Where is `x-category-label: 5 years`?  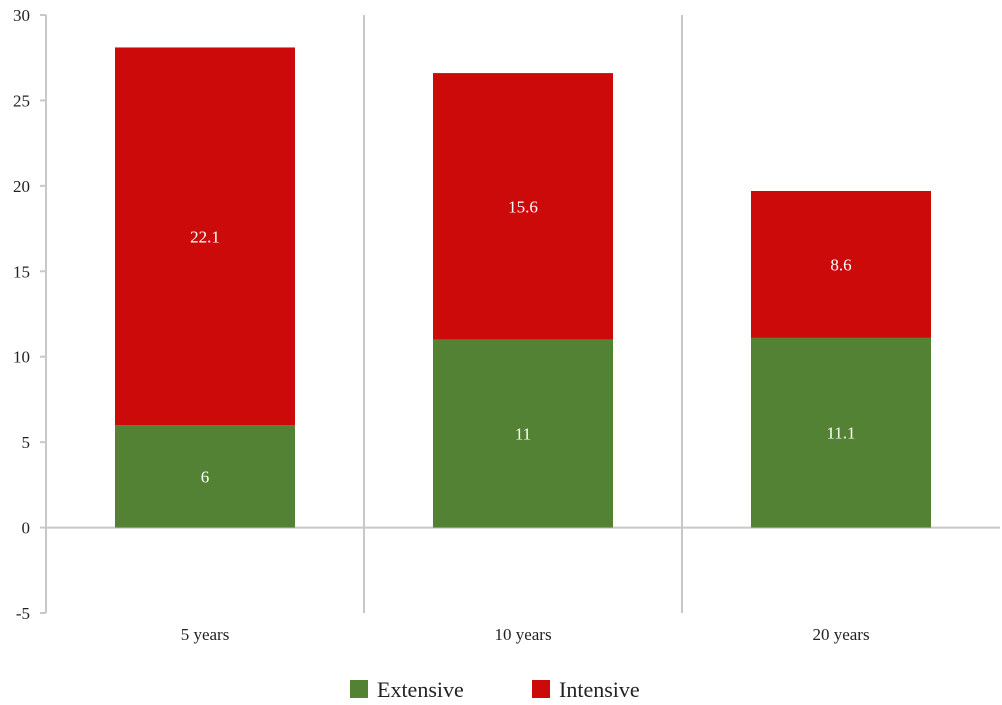 x-category-label: 5 years is located at coordinates (205, 634).